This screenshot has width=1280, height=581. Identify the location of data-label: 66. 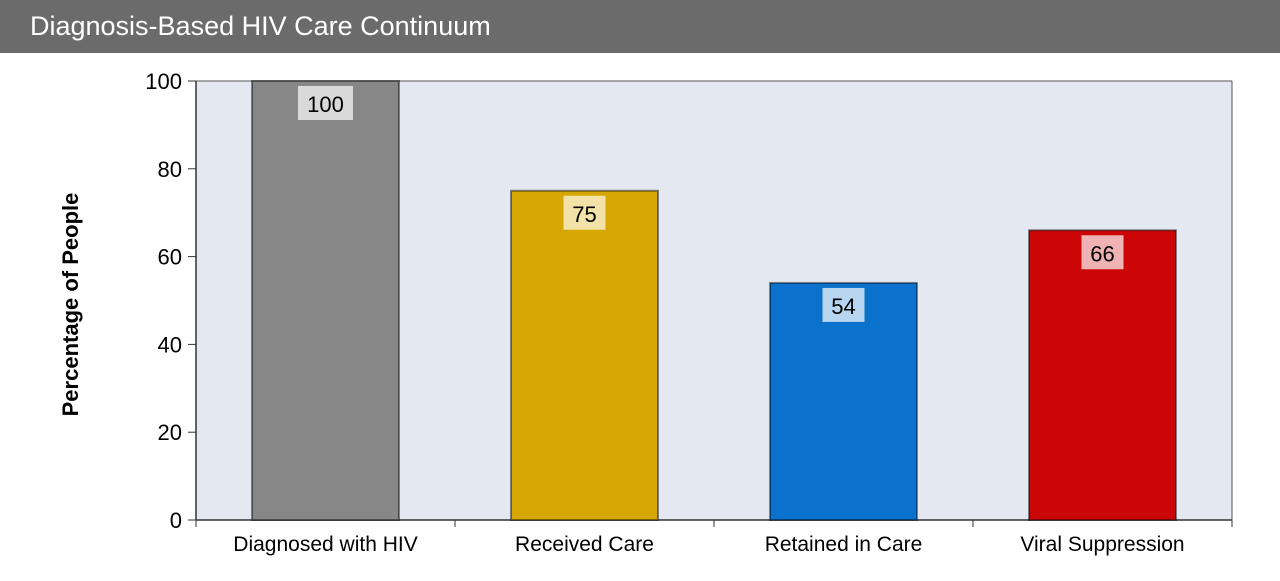
(1102, 253).